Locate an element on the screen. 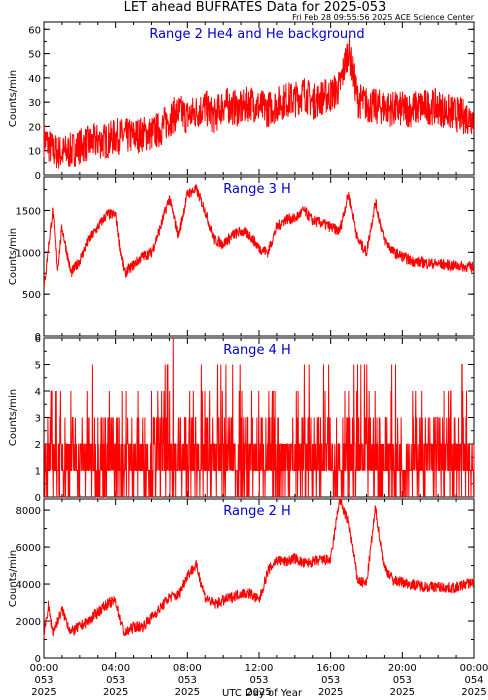 This screenshot has width=488, height=700. y-tick-label: 1 is located at coordinates (38, 472).